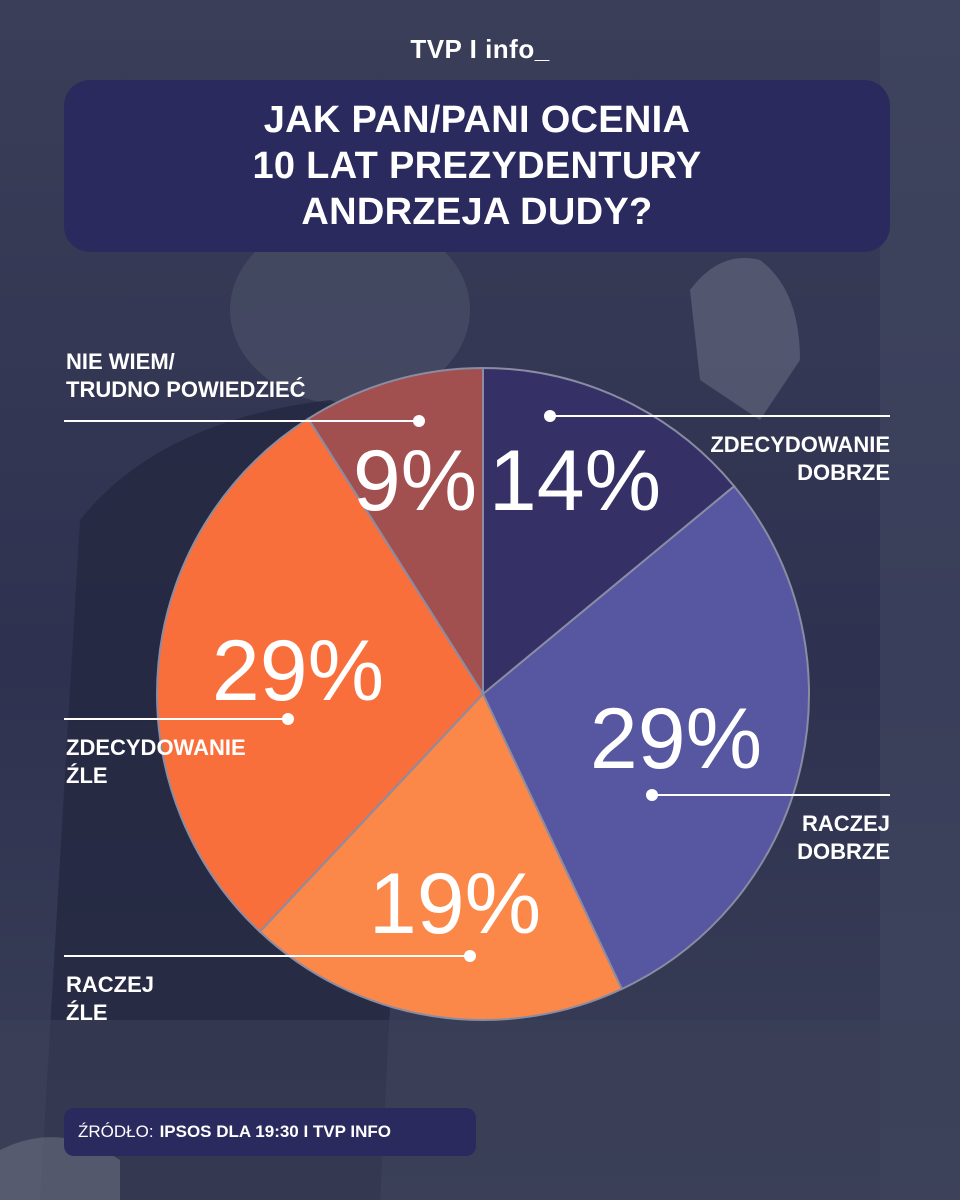  Describe the element at coordinates (477, 212) in the screenshot. I see `title-line-3: ANDRZEJA DUDY?` at that location.